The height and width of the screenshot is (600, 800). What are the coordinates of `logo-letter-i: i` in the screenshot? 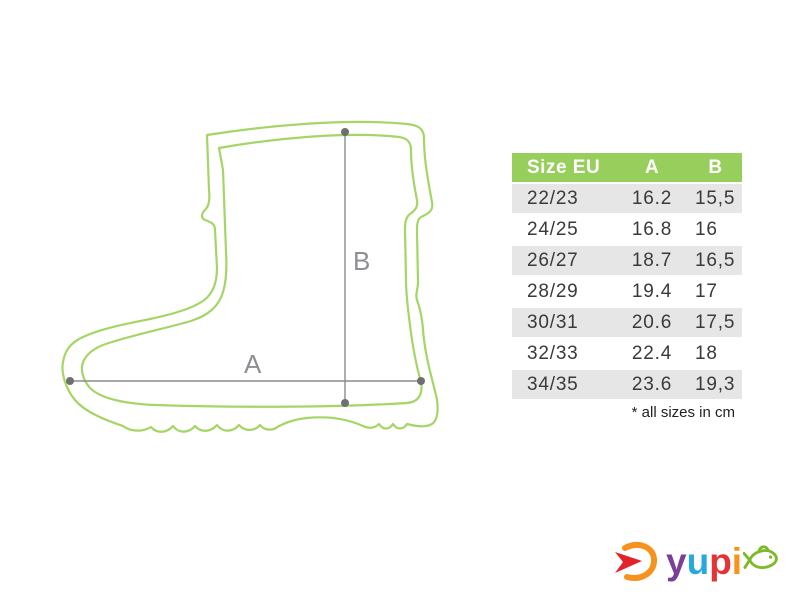 It's located at (737, 561).